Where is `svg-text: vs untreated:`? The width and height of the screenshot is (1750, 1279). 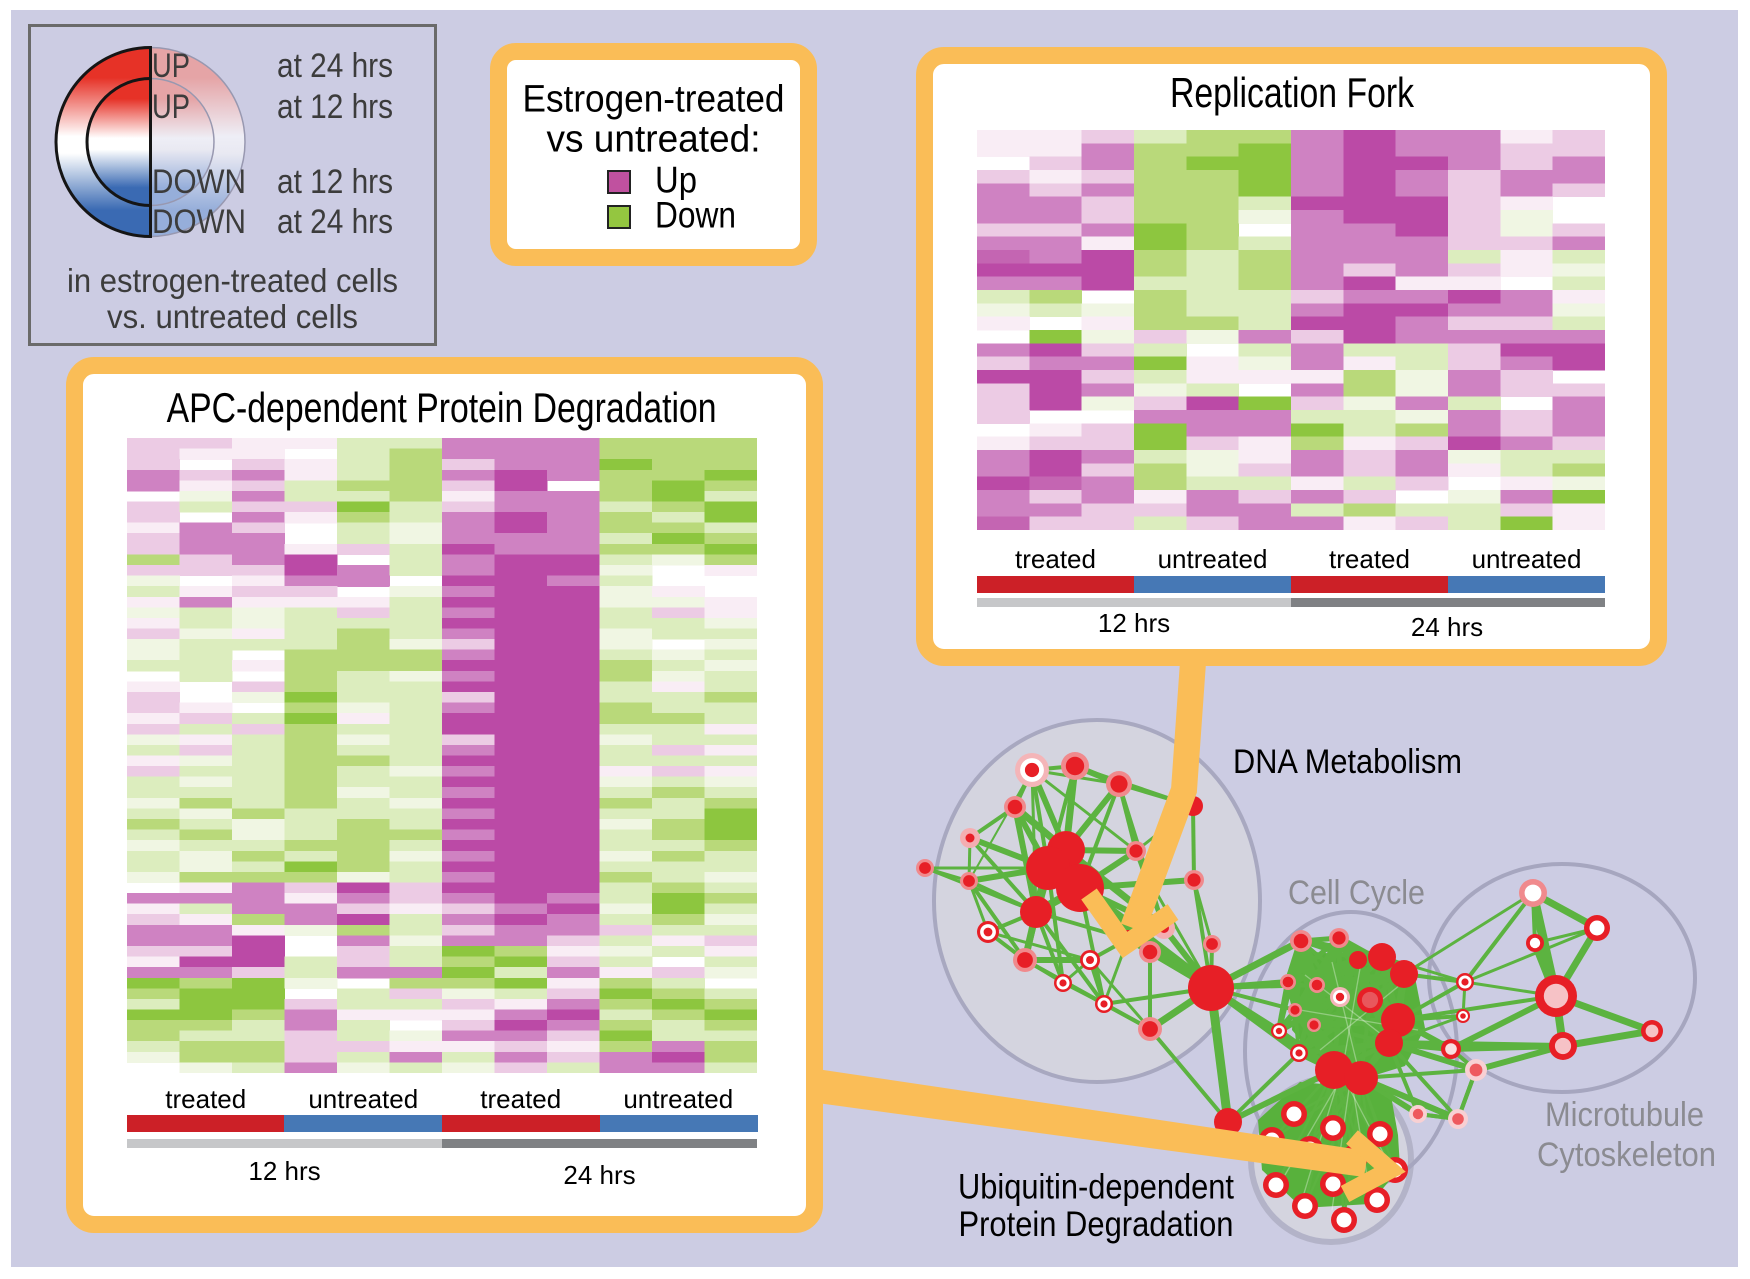
svg-text: vs untreated: is located at coordinates (654, 140).